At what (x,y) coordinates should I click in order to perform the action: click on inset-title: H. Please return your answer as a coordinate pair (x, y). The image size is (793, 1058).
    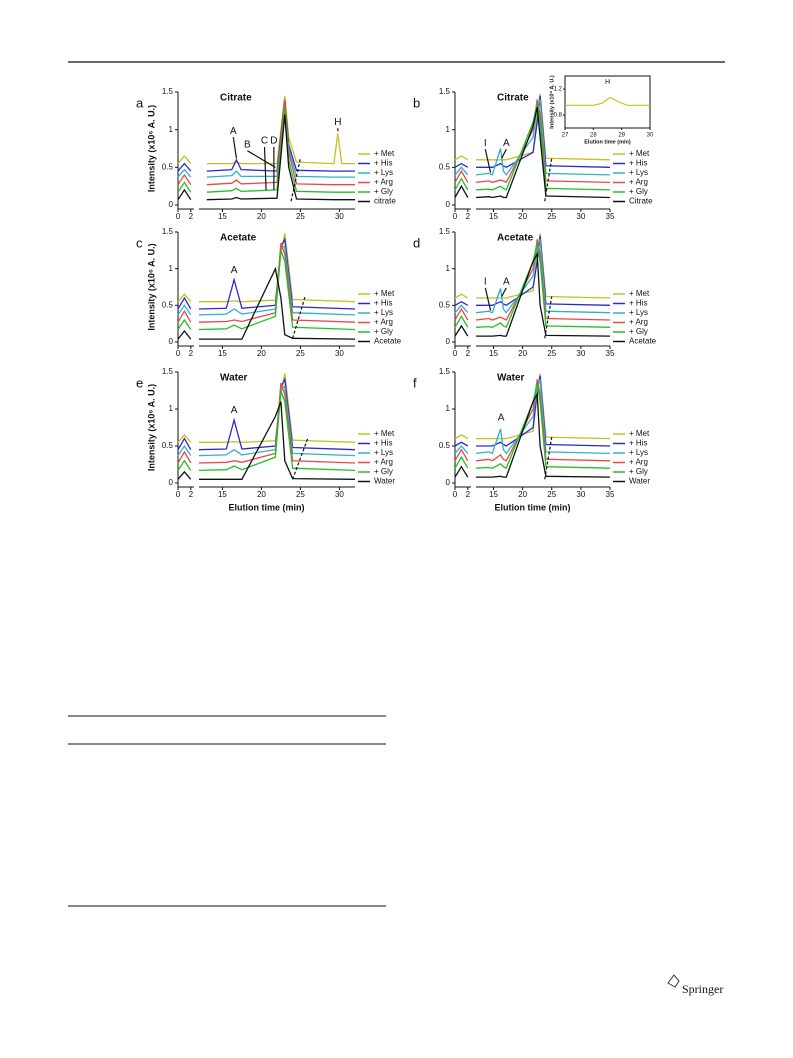
    Looking at the image, I should click on (607, 82).